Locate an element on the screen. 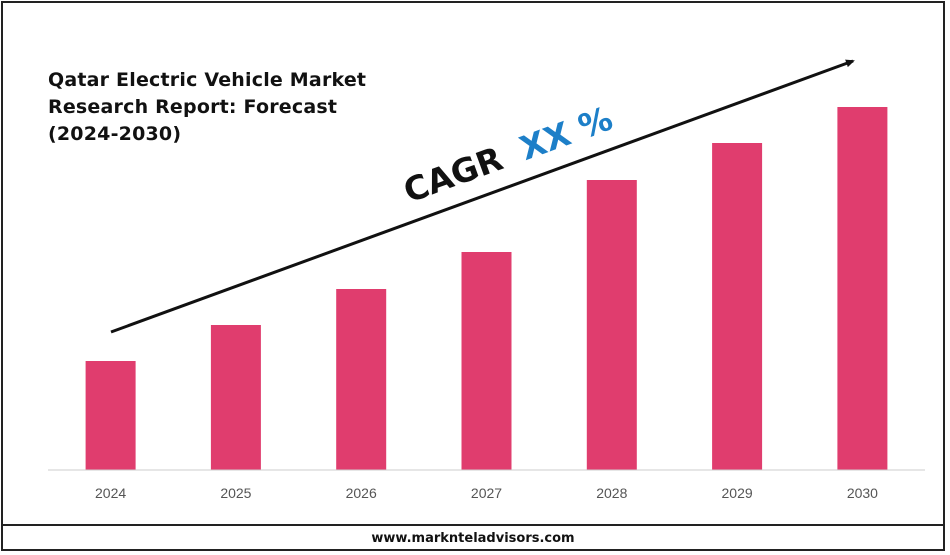 The image size is (950, 555). x-tick-label-2027: 2027 is located at coordinates (486, 493).